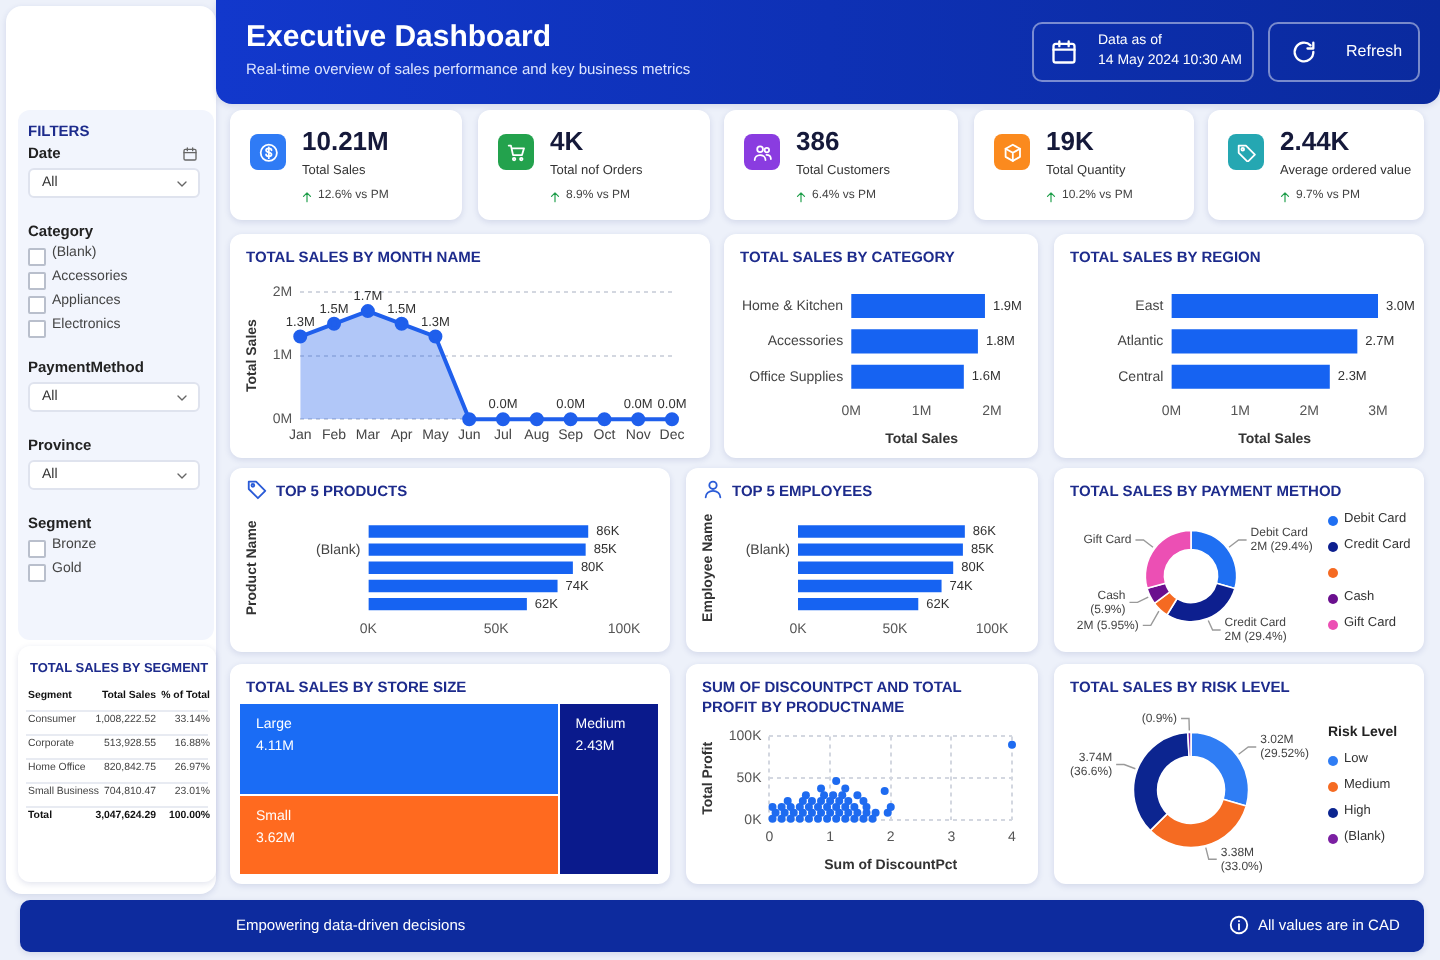 The image size is (1440, 960). What do you see at coordinates (399, 37) in the screenshot?
I see `text: Executive Dashboard` at bounding box center [399, 37].